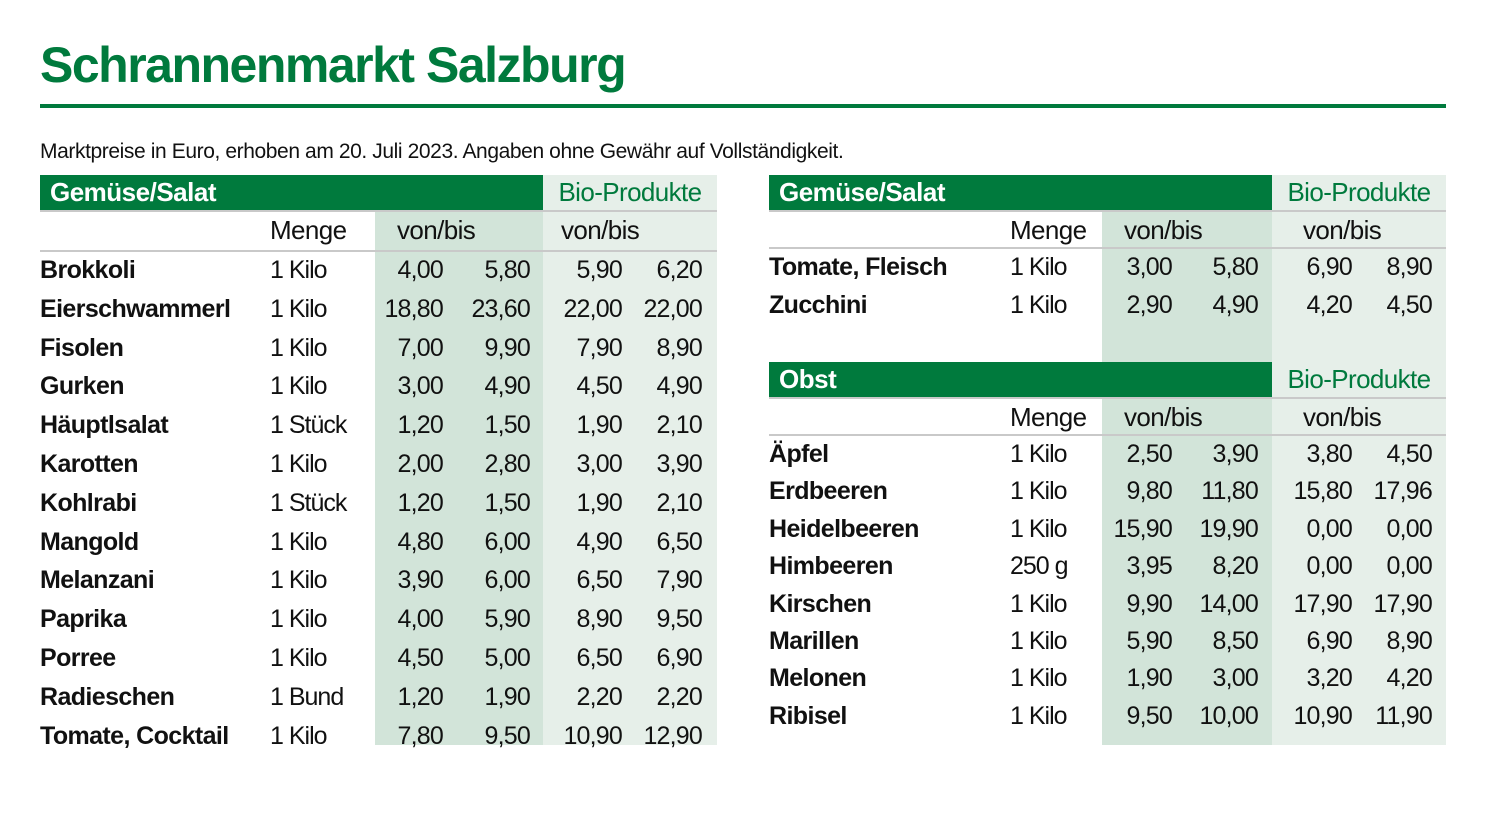 Image resolution: width=1492 pixels, height=820 pixels. I want to click on price-to: 9,90, so click(507, 347).